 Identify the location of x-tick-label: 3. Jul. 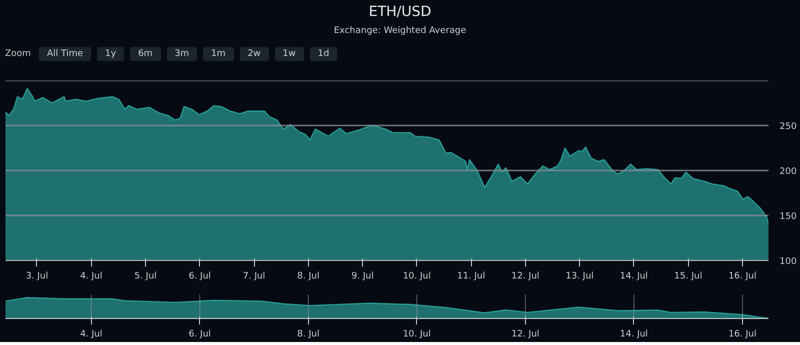
(37, 277).